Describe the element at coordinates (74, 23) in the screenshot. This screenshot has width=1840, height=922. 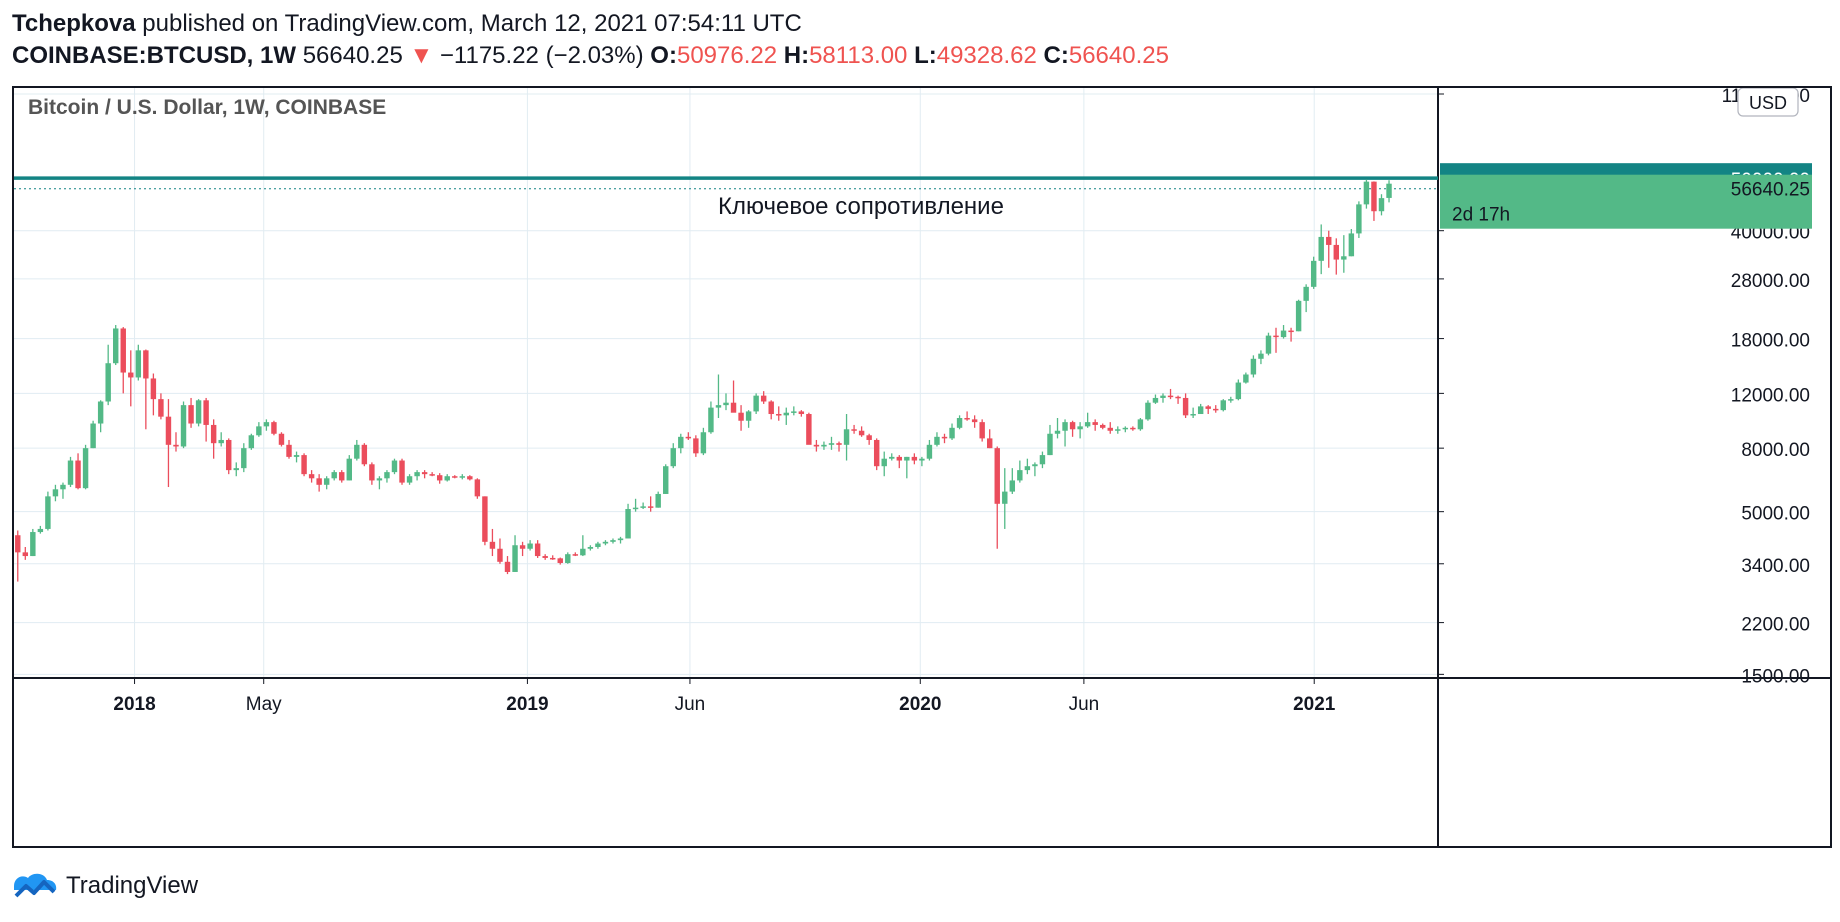
I see `author-name: Tchepkova` at that location.